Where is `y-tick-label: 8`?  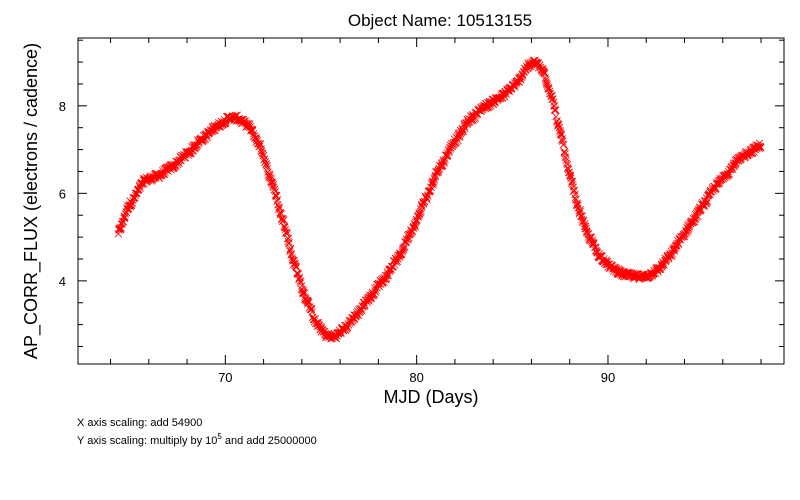
y-tick-label: 8 is located at coordinates (62, 106).